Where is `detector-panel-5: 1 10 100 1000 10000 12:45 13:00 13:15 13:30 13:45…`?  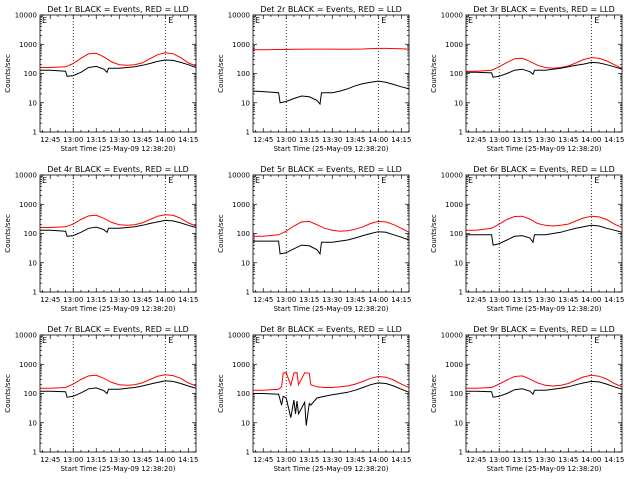
detector-panel-5: 1 10 100 1000 10000 12:45 13:00 13:15 13:30 13:45… is located at coordinates (314, 239).